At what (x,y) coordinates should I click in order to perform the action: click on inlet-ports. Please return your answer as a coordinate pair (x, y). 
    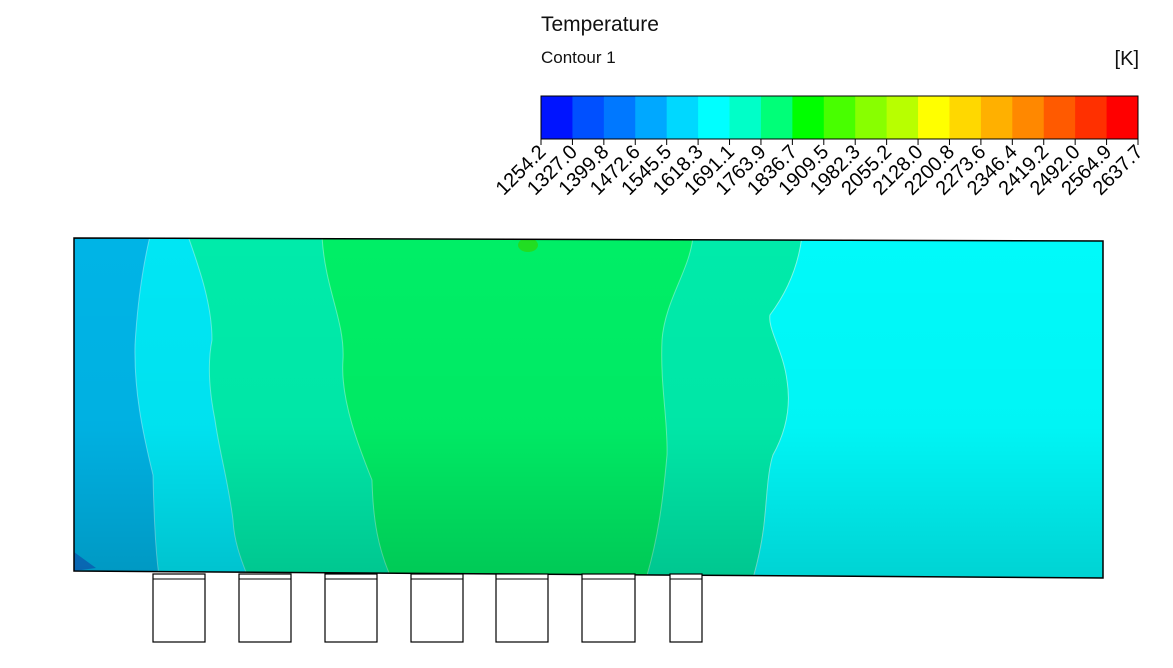
    Looking at the image, I should click on (427, 608).